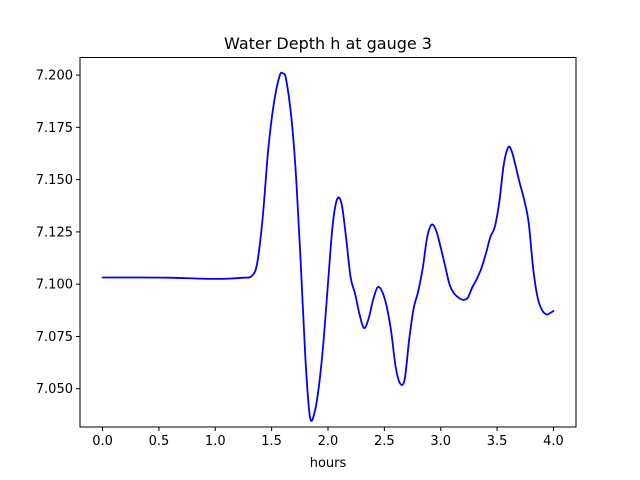 The width and height of the screenshot is (640, 480). Describe the element at coordinates (54, 76) in the screenshot. I see `y-tick-label: 7.200` at that location.